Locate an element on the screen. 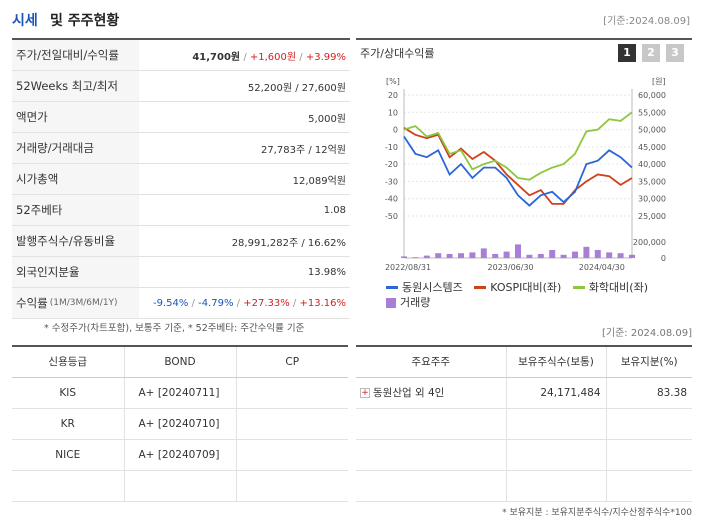  table-row: KIS A+ [20240711] is located at coordinates (180, 393).